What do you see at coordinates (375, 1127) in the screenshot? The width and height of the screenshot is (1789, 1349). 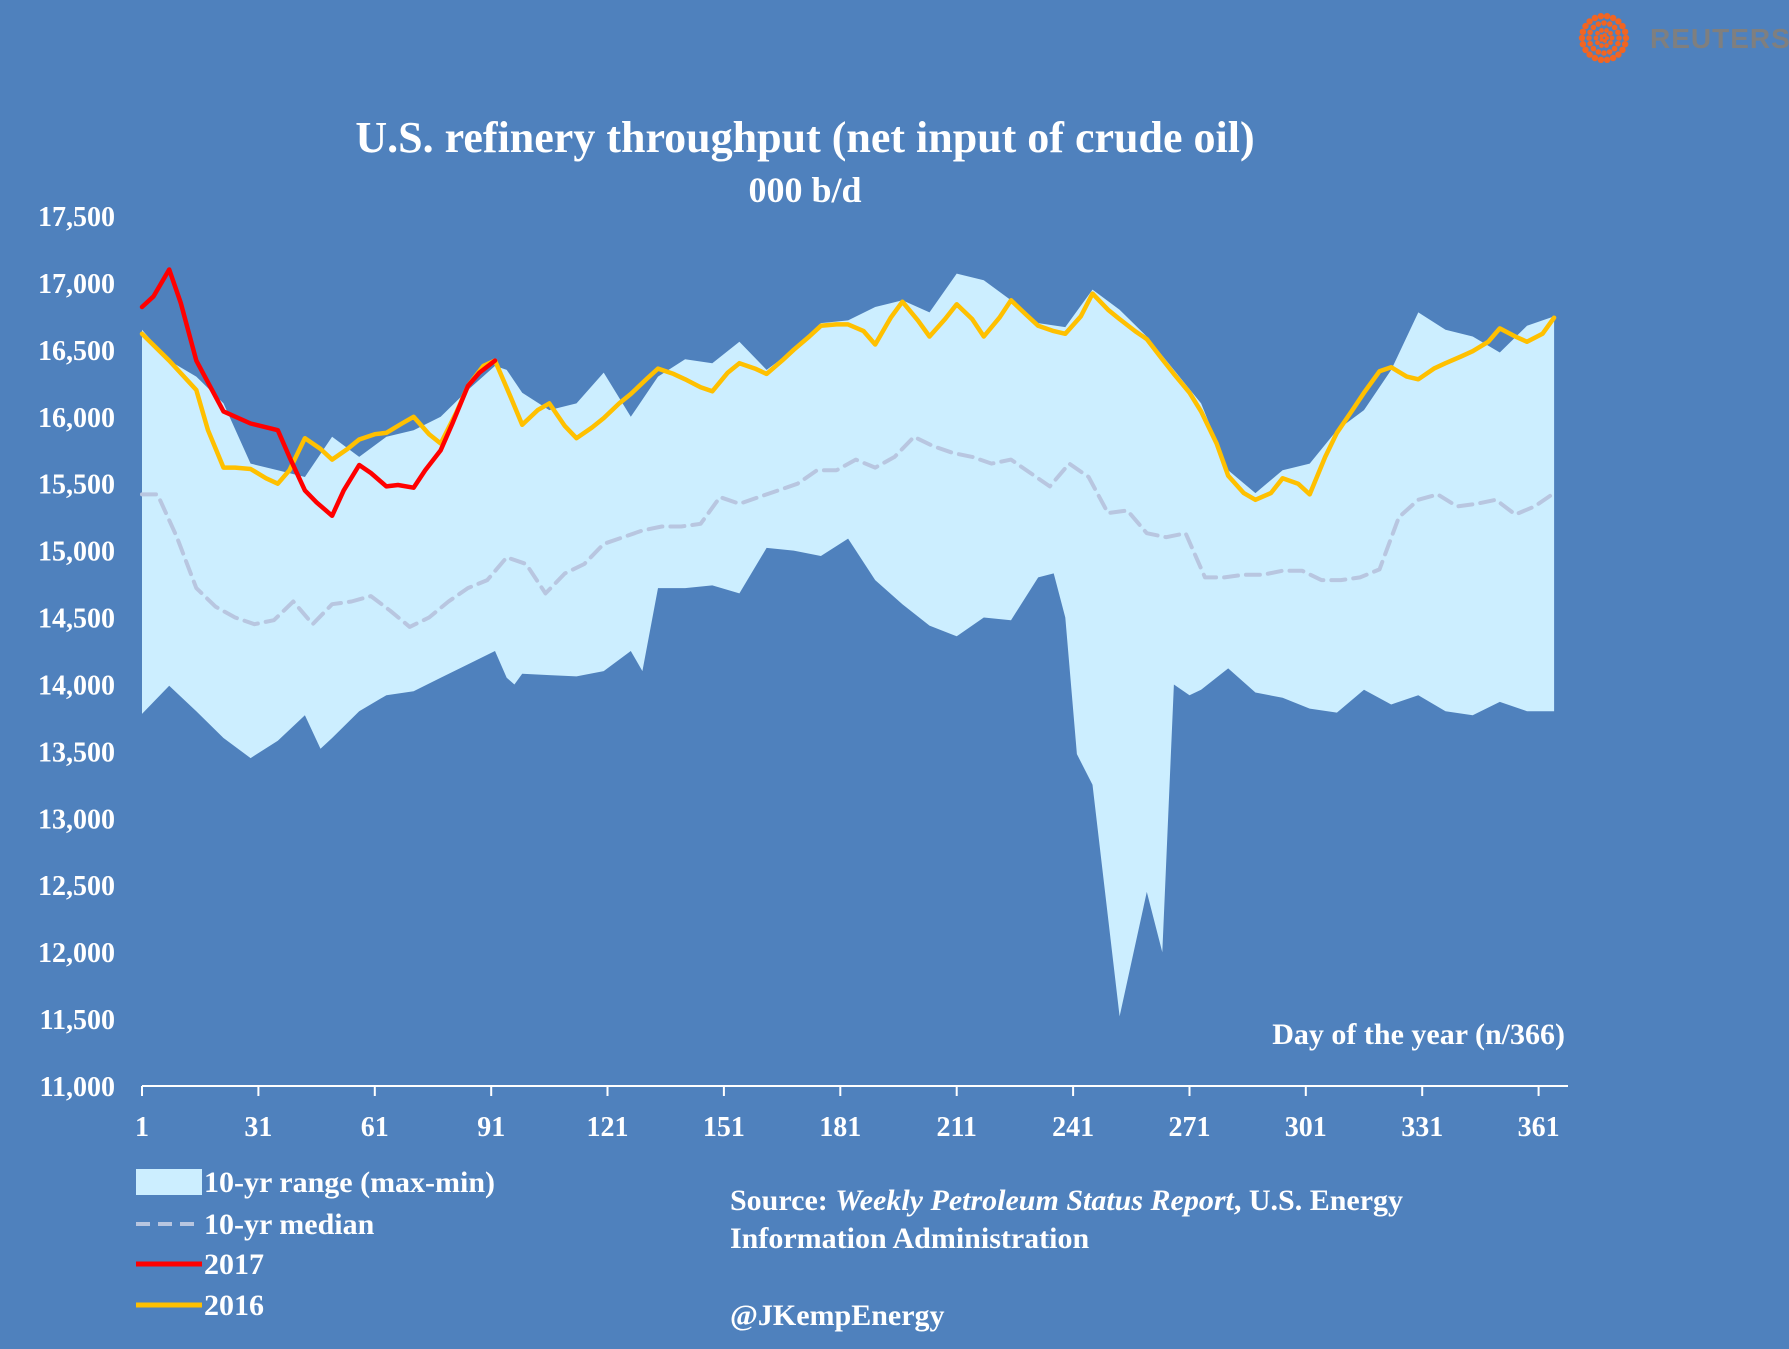 I see `x-tick-label: 61` at bounding box center [375, 1127].